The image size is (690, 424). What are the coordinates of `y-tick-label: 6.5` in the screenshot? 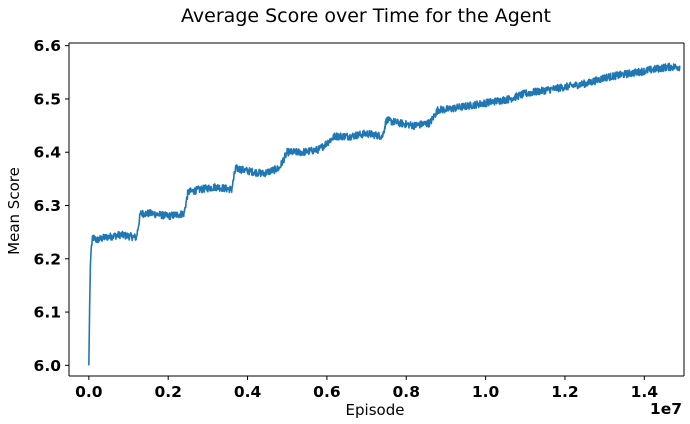 It's located at (47, 99).